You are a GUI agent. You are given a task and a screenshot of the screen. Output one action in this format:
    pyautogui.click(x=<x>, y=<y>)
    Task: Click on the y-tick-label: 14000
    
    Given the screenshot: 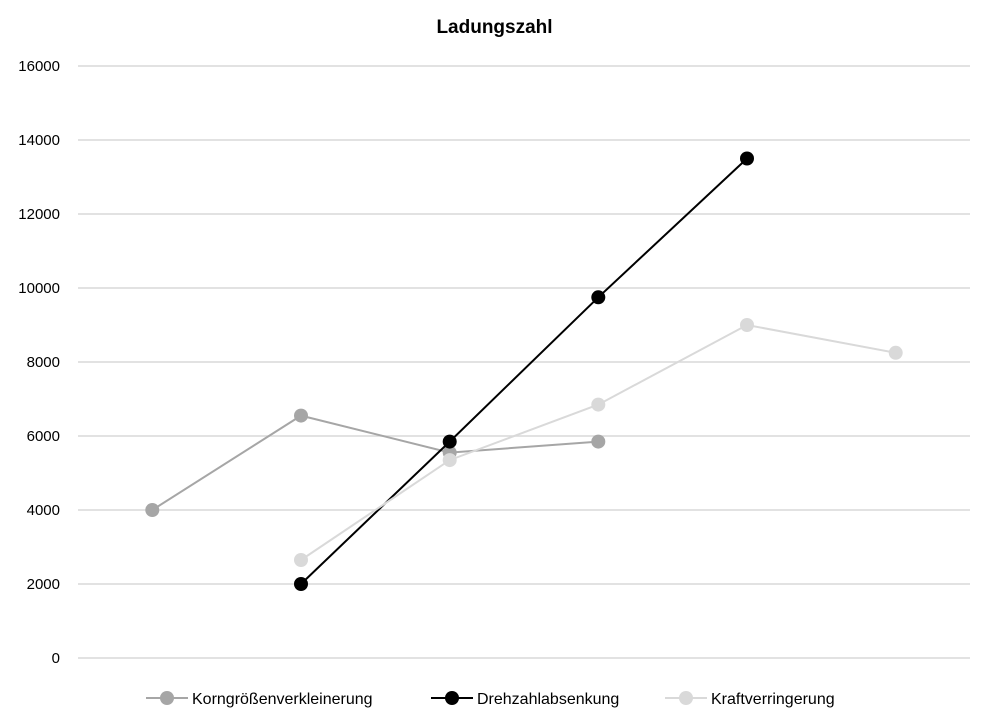 What is the action you would take?
    pyautogui.click(x=39, y=140)
    